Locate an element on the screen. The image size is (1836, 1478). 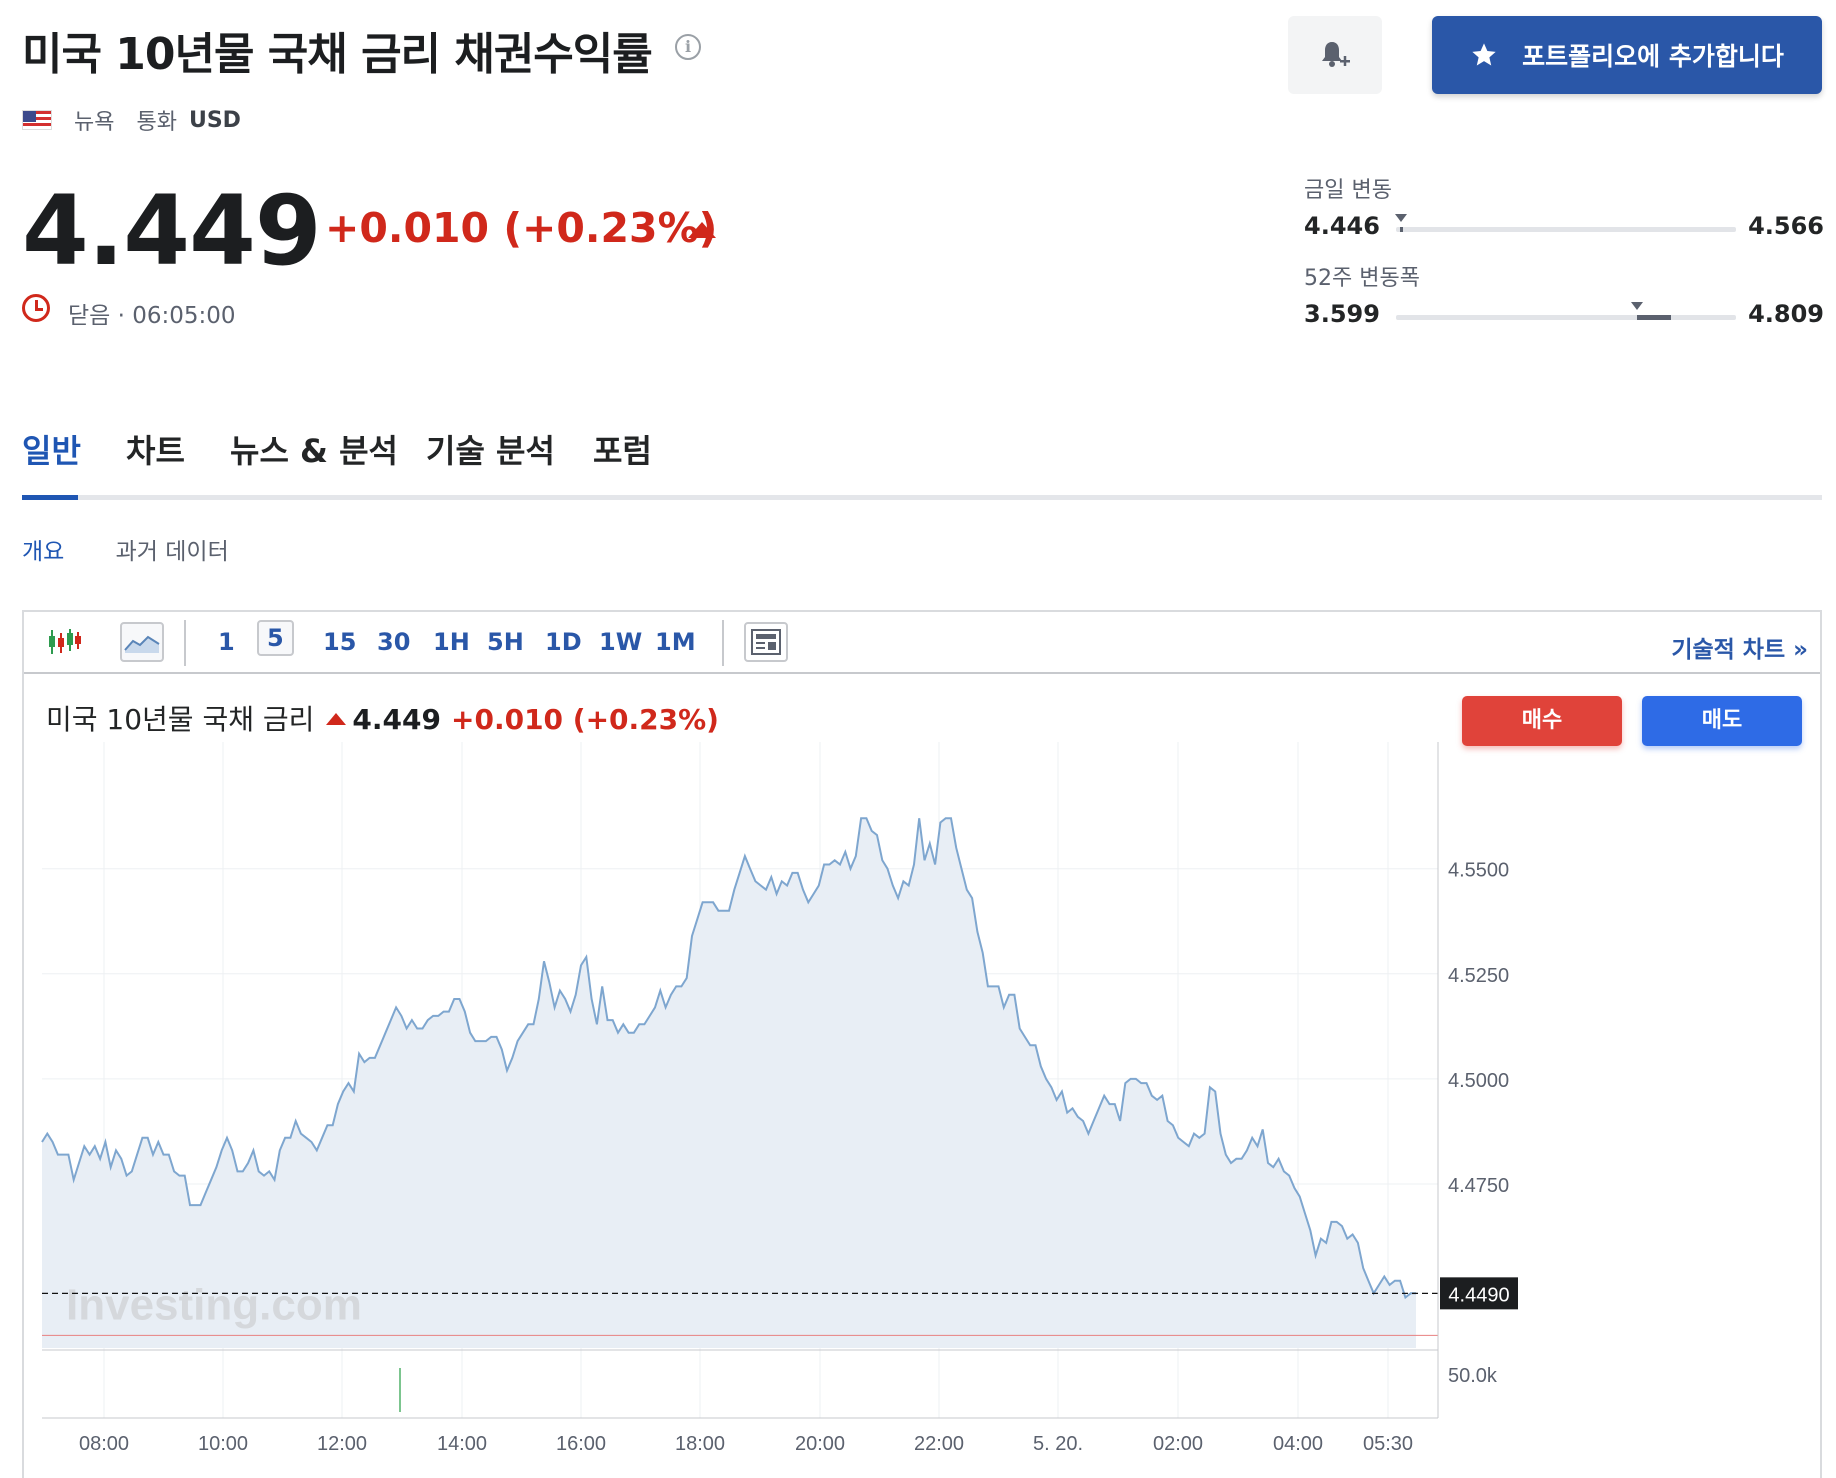
week52-range-marker is located at coordinates (1637, 306).